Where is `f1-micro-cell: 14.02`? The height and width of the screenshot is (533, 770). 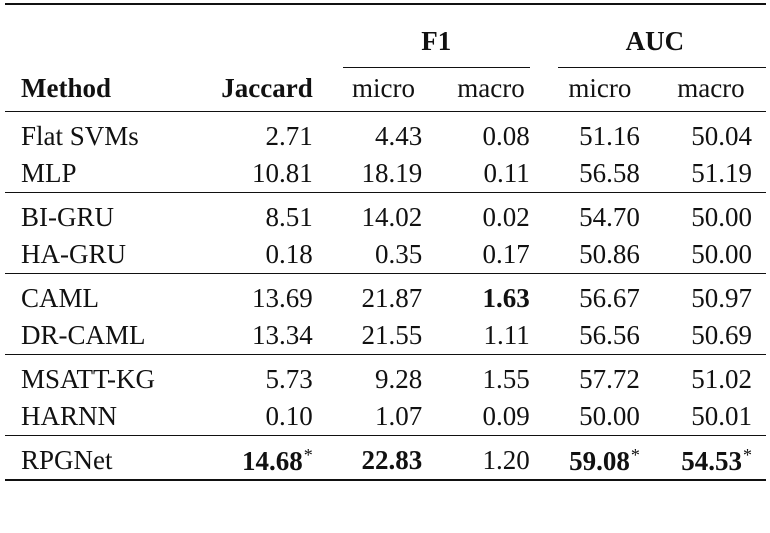 f1-micro-cell: 14.02 is located at coordinates (383, 214).